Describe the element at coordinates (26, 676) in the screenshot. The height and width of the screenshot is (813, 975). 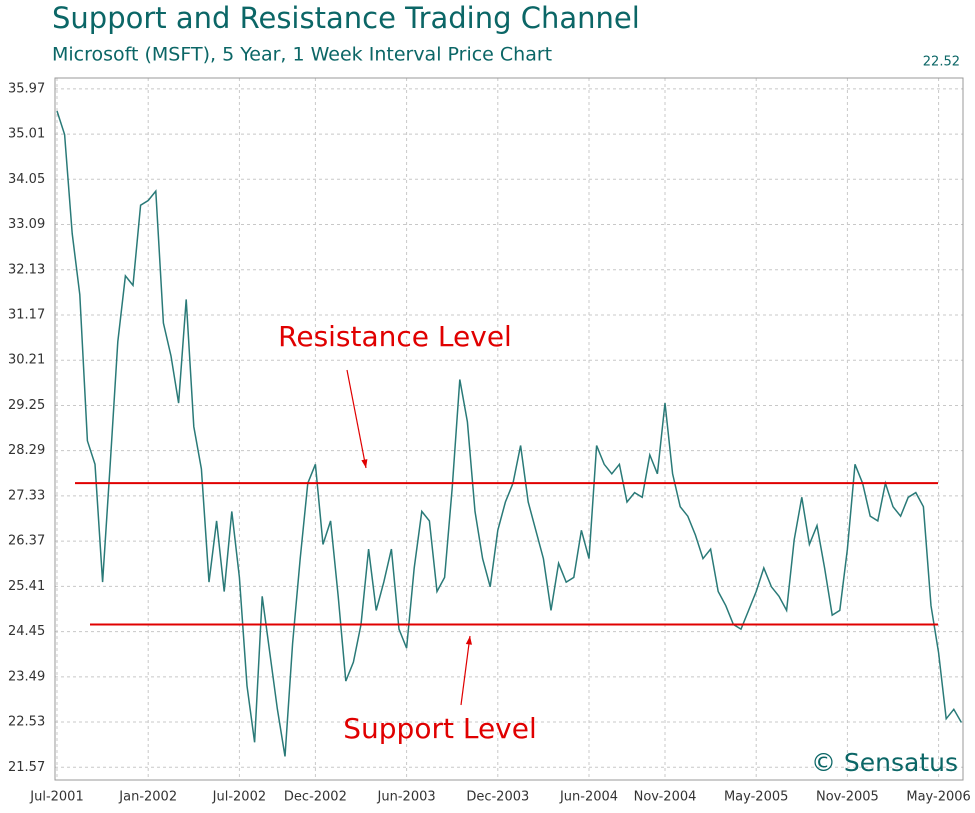
I see `y-tick-label: 23.49` at that location.